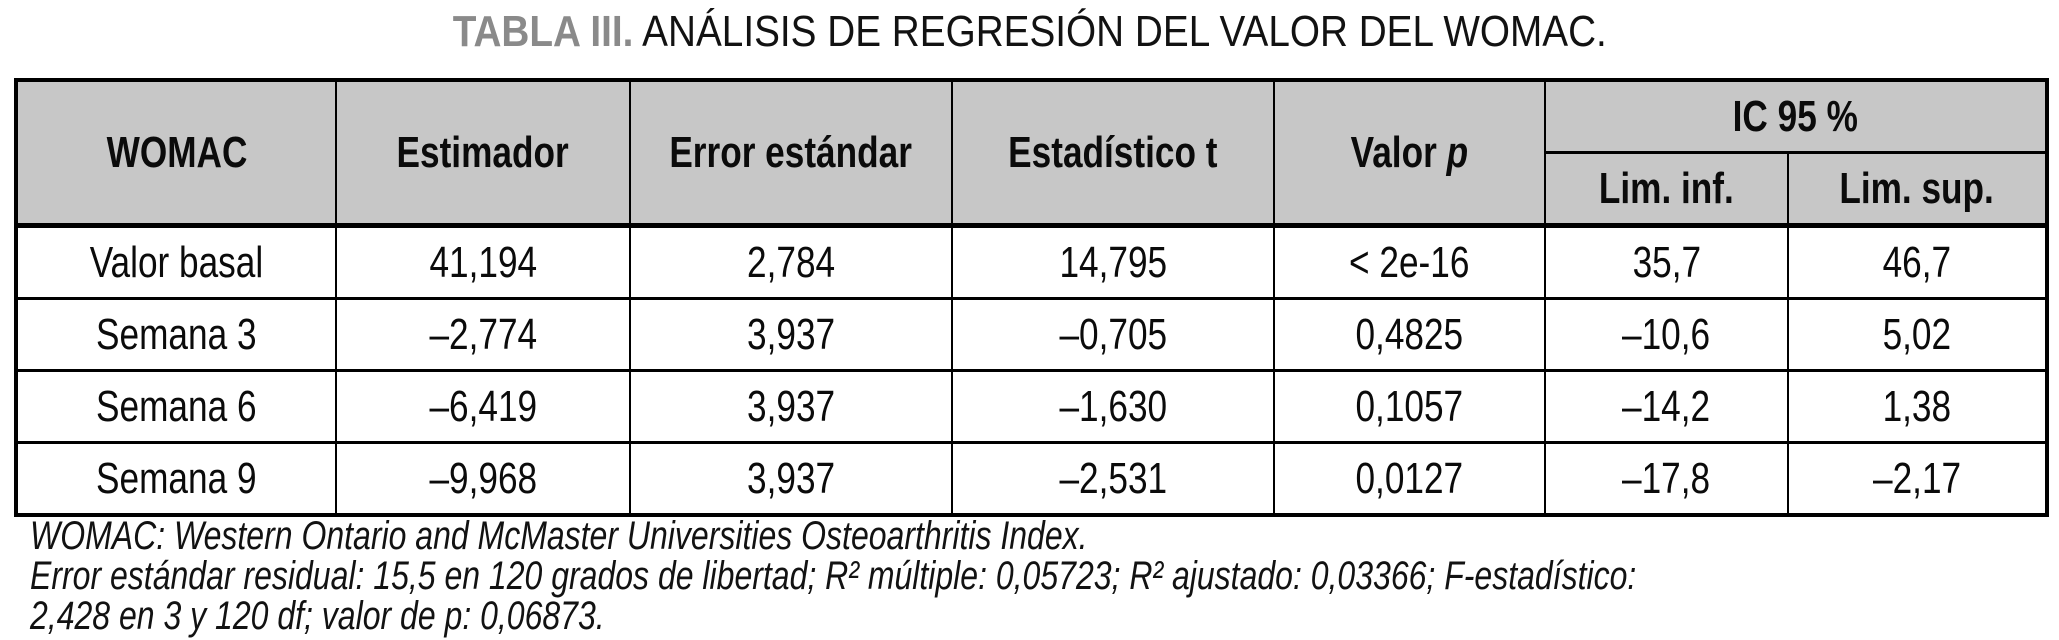  What do you see at coordinates (543, 31) in the screenshot?
I see `table-caption-number: TABLA III.` at bounding box center [543, 31].